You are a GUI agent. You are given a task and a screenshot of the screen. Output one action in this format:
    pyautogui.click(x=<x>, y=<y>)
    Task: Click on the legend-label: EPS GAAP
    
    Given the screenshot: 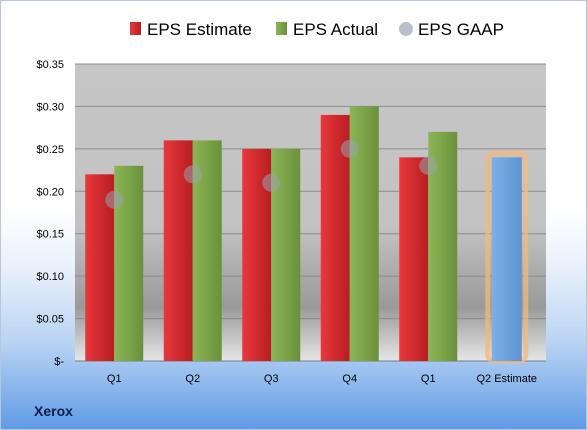 What is the action you would take?
    pyautogui.click(x=461, y=29)
    